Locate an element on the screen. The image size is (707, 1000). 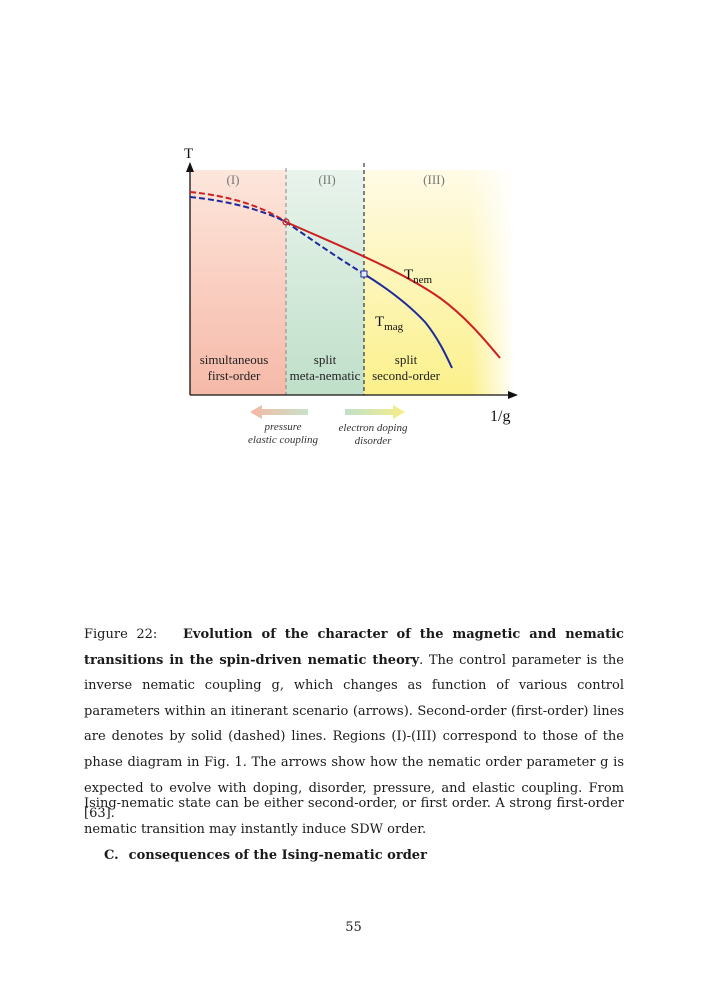
tricritical-point-marker is located at coordinates (286, 222).